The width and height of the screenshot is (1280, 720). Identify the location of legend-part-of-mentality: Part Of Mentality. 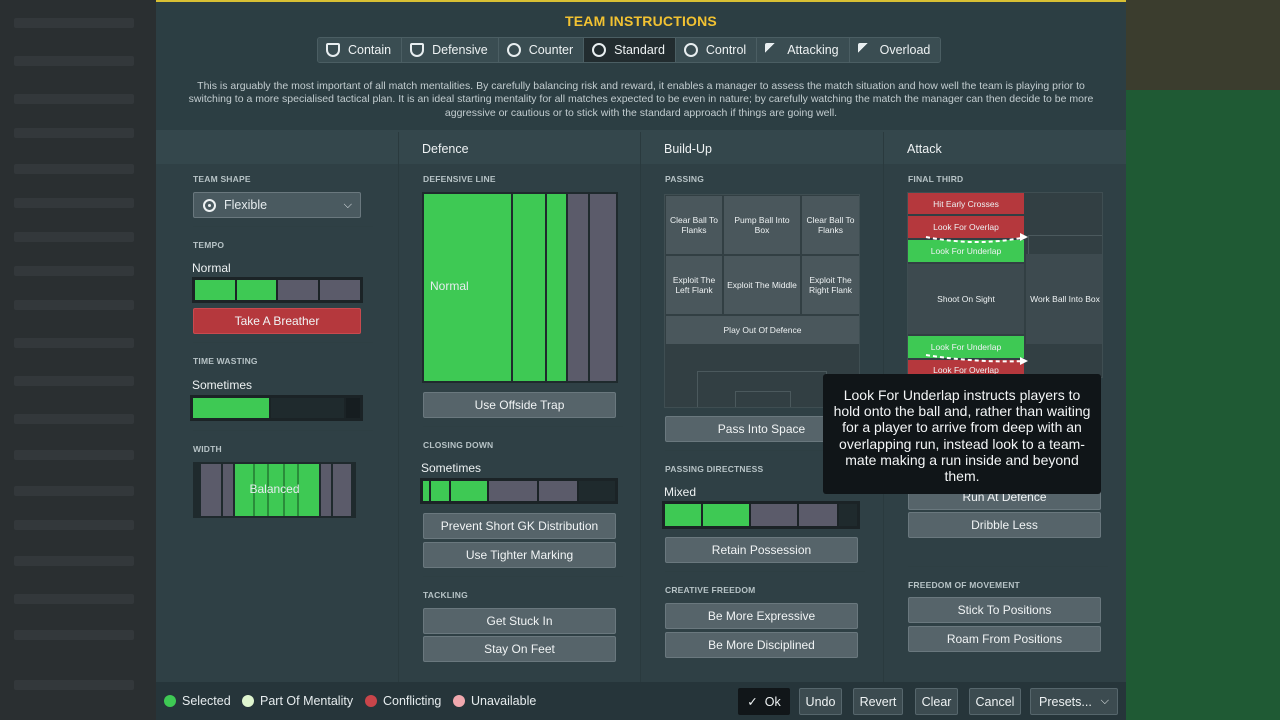
(297, 701).